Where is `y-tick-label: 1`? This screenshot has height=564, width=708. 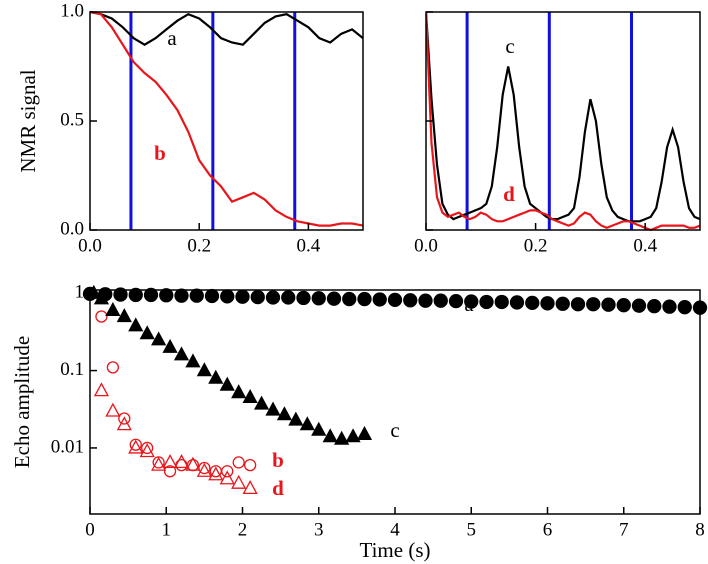
y-tick-label: 1 is located at coordinates (80, 292).